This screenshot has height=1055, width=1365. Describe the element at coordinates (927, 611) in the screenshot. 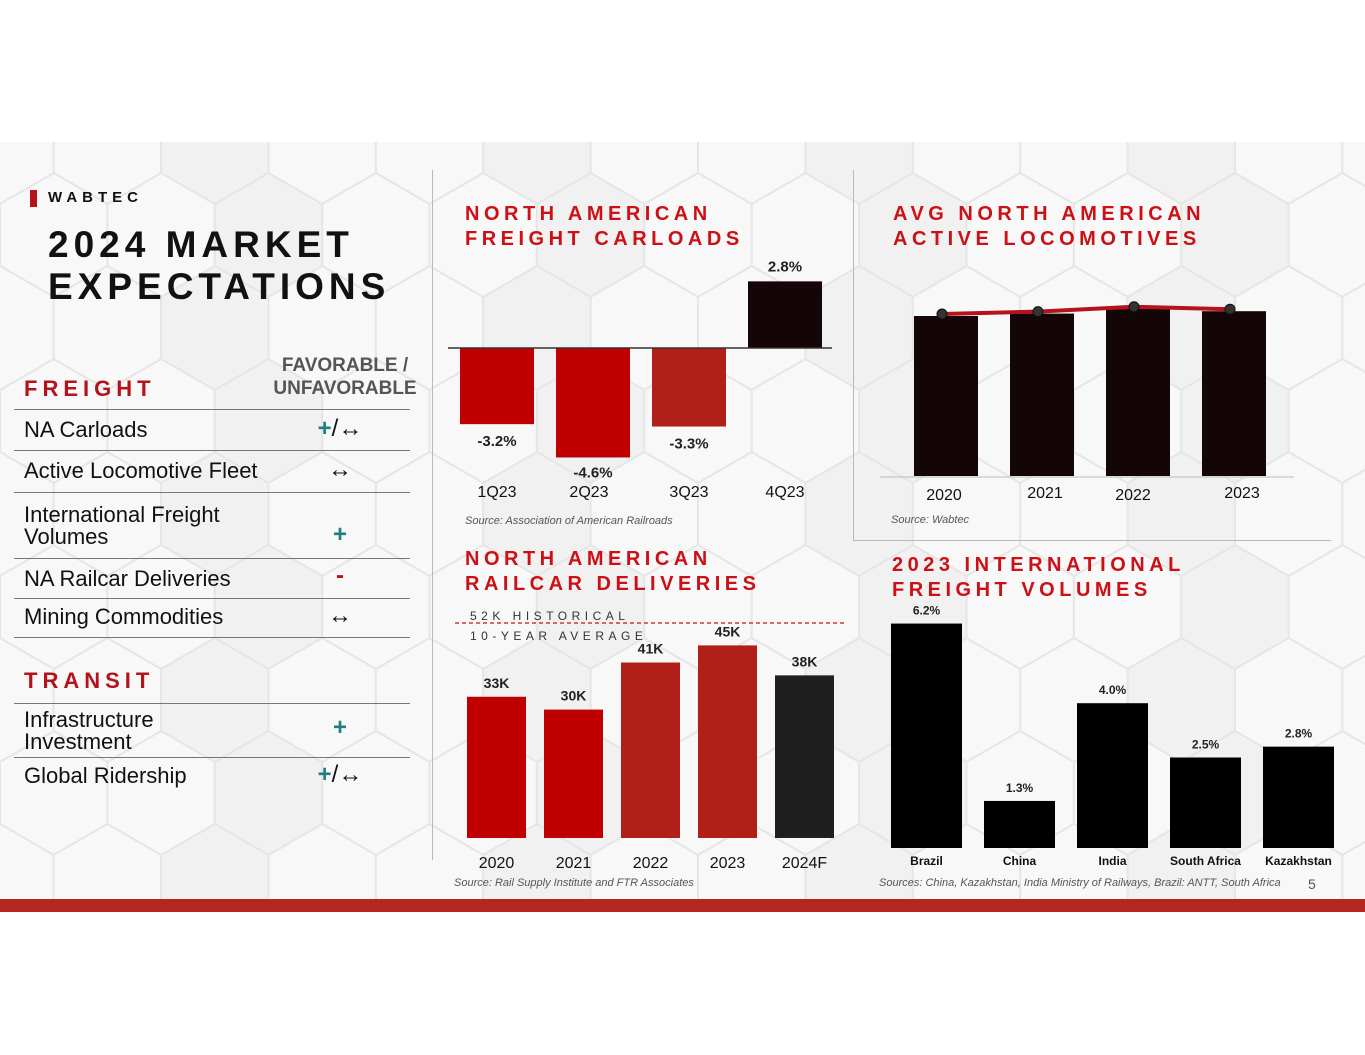

I see `data-label-Brazil: 6.2%` at that location.